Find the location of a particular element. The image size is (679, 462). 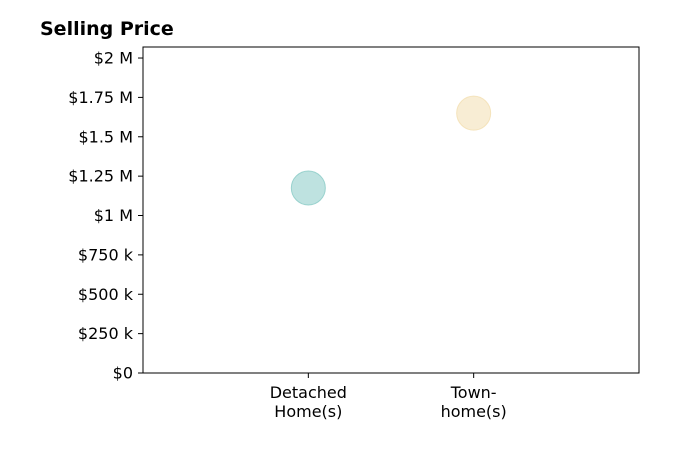

x-tick-label: Town-home(s) is located at coordinates (474, 402).